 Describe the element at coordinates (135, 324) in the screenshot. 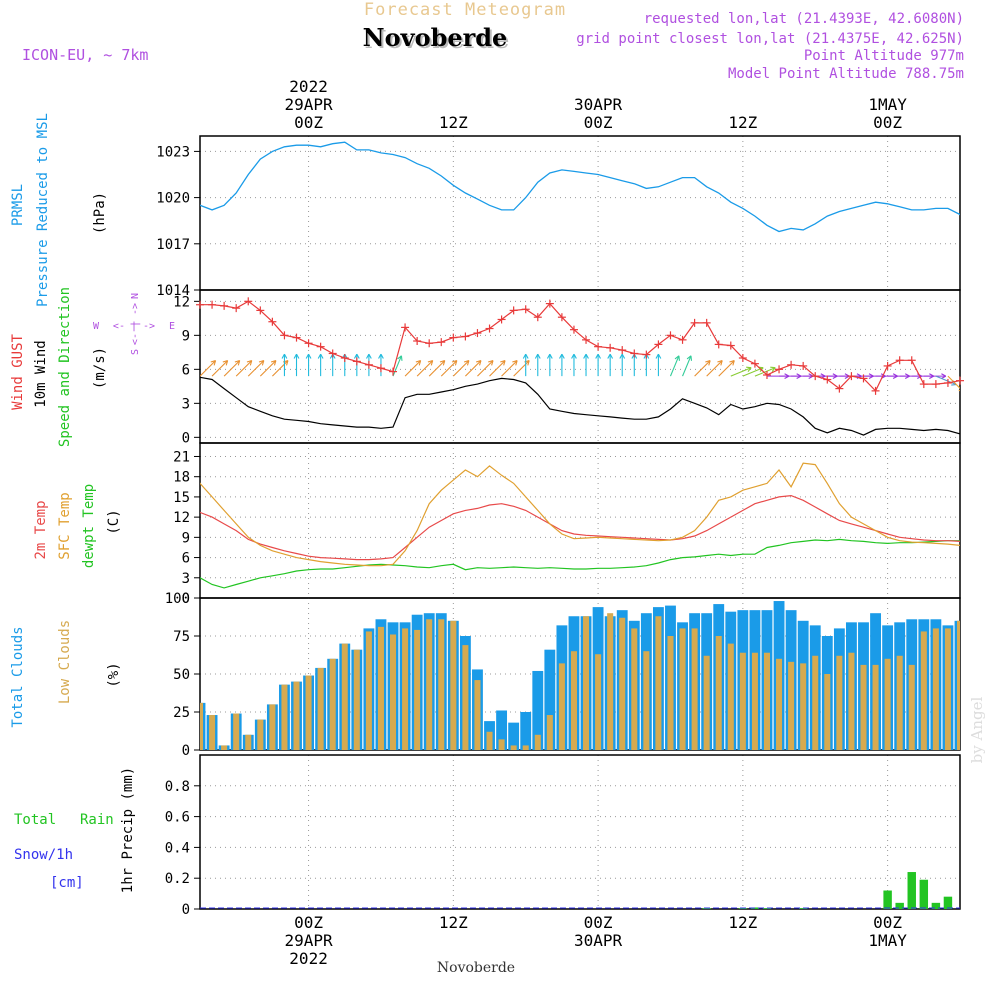

I see `compass-axis-v: <- | ->` at that location.